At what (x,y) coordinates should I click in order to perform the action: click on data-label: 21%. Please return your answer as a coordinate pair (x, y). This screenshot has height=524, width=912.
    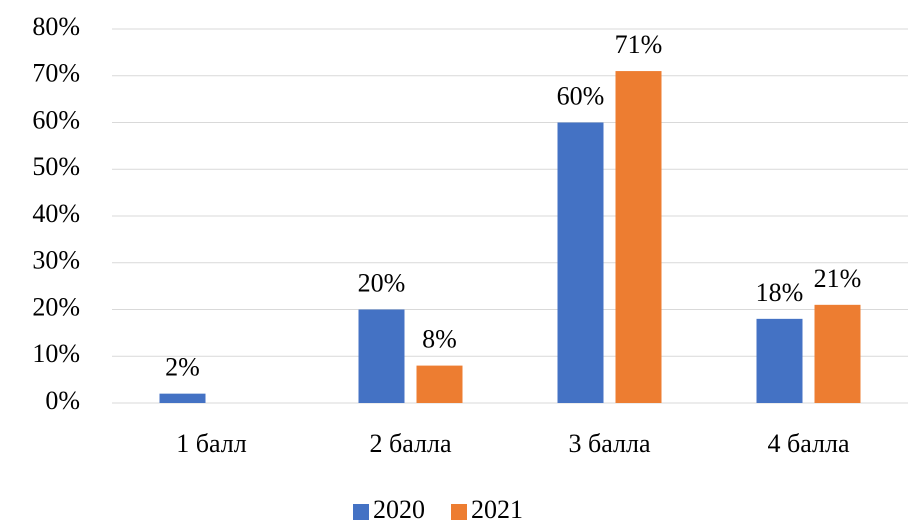
    Looking at the image, I should click on (838, 278).